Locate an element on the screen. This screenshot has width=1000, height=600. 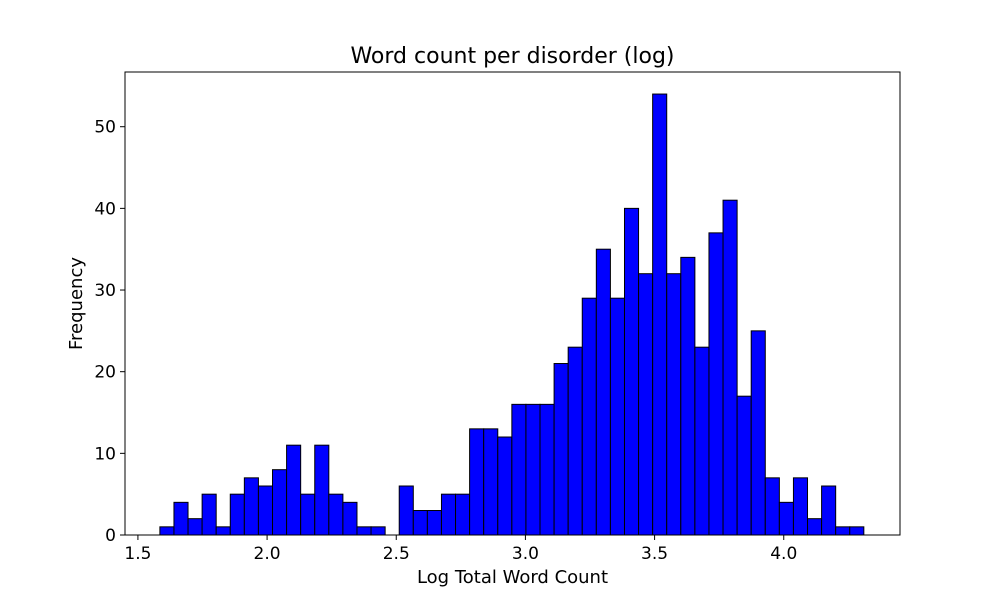
x-tick-label: 3.5 is located at coordinates (654, 554).